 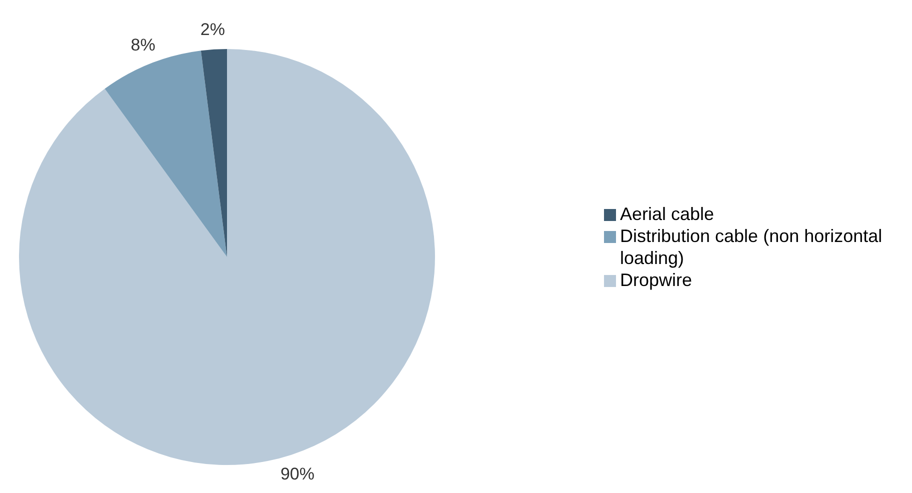 I want to click on data-label: 90%, so click(x=297, y=474).